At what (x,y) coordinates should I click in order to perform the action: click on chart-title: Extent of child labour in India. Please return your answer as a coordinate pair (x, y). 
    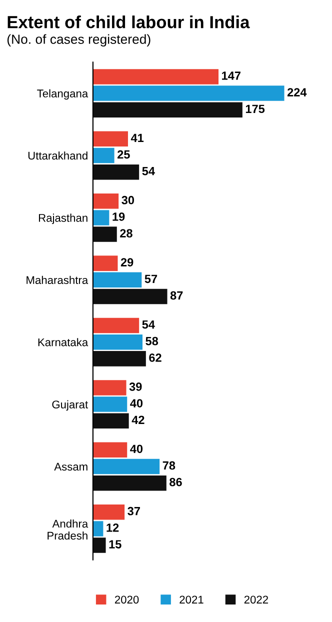
    Looking at the image, I should click on (129, 22).